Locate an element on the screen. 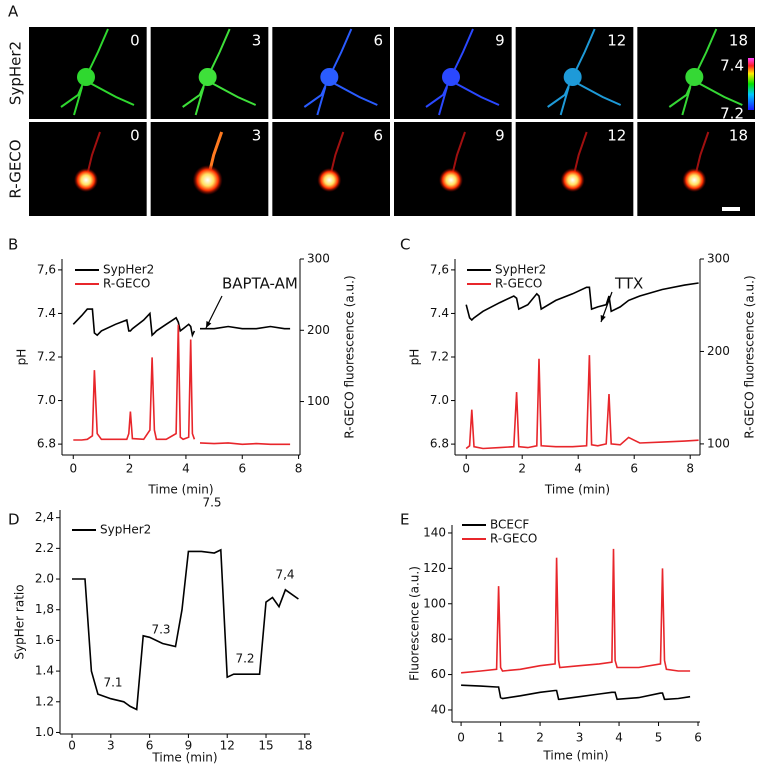  legend-label: R-GECO is located at coordinates (513, 539).